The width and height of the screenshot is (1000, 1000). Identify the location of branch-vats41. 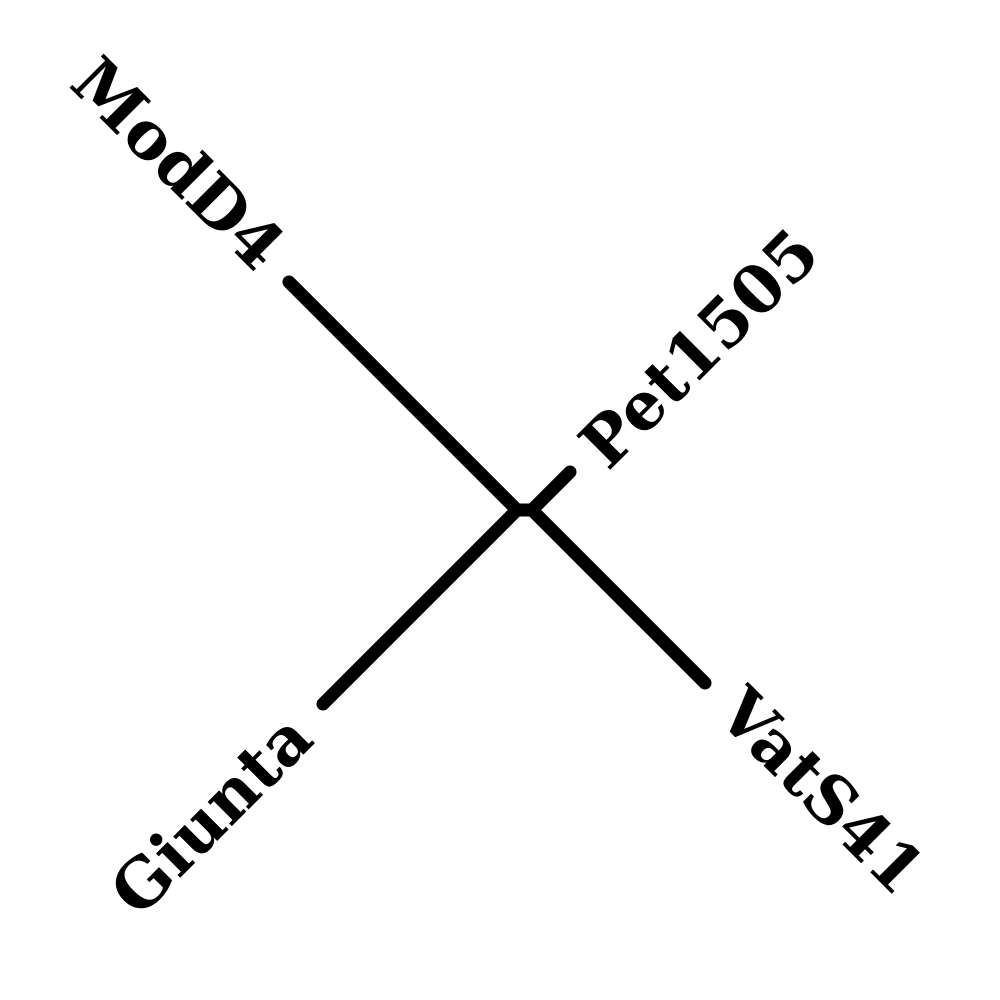
(618, 596).